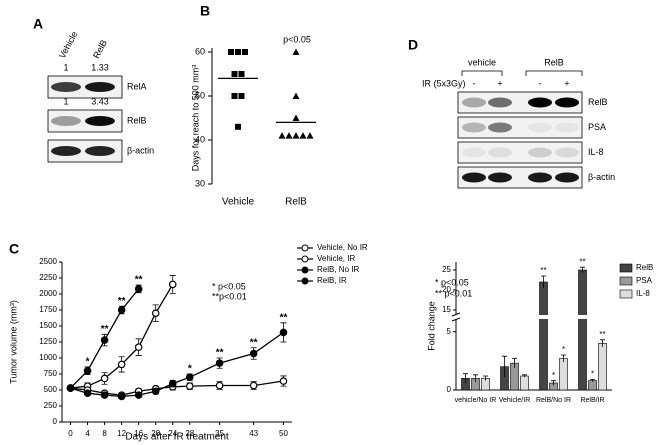 Image resolution: width=661 pixels, height=445 pixels. What do you see at coordinates (283, 433) in the screenshot?
I see `x-tick-label: 50` at bounding box center [283, 433].